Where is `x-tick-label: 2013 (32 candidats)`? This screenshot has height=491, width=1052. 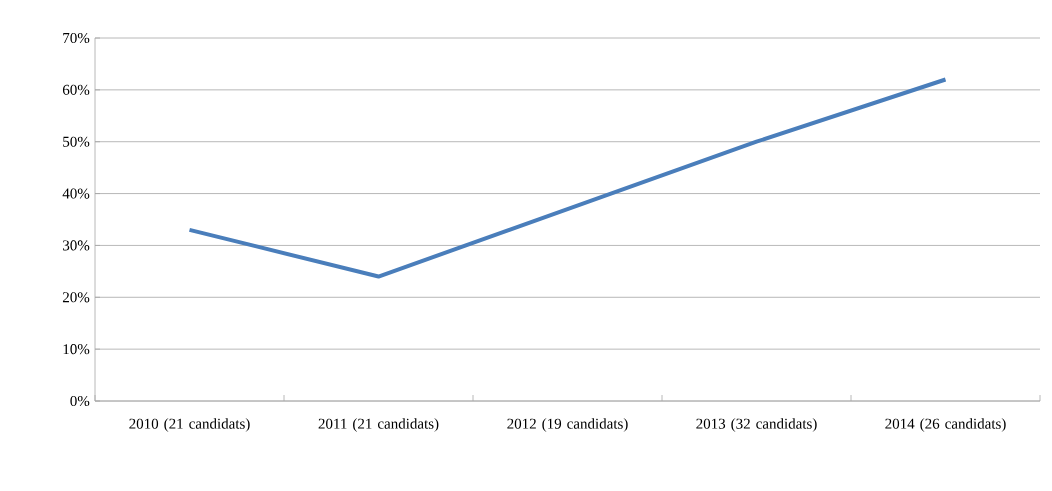
x-tick-label: 2013 (32 candidats) is located at coordinates (756, 425).